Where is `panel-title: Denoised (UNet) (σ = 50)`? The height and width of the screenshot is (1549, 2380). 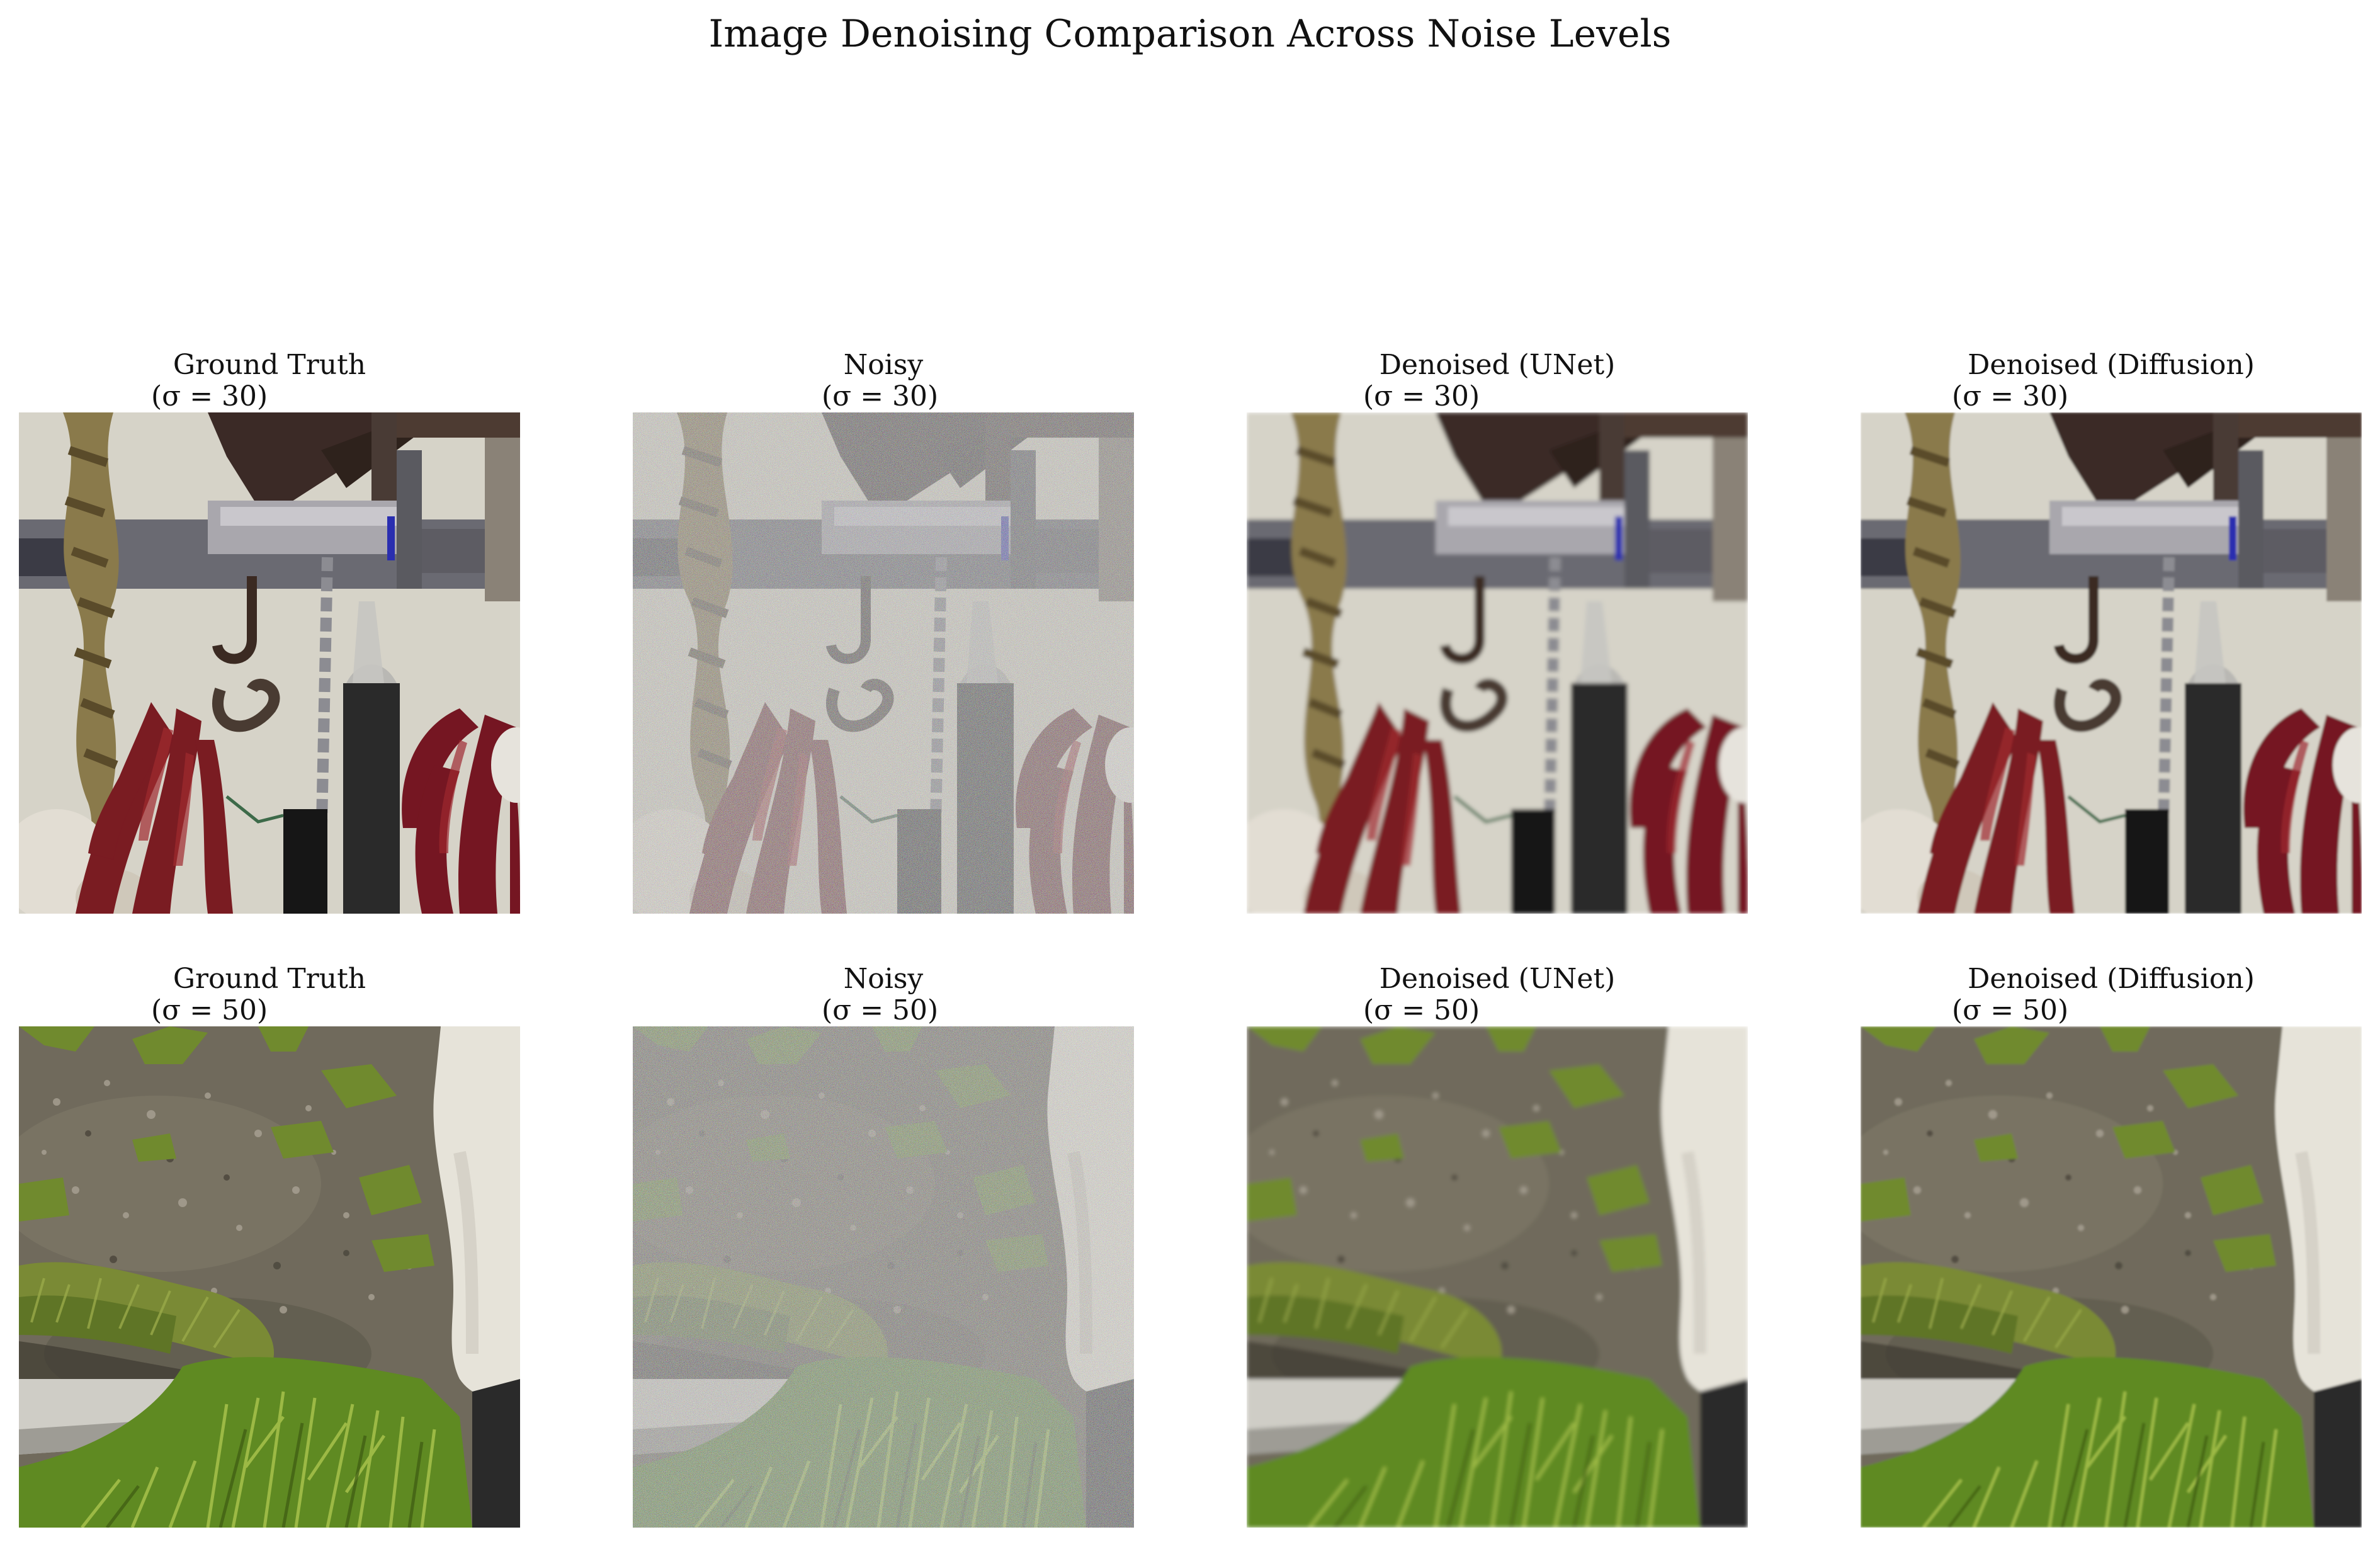
panel-title: Denoised (UNet) (σ = 50) is located at coordinates (1497, 994).